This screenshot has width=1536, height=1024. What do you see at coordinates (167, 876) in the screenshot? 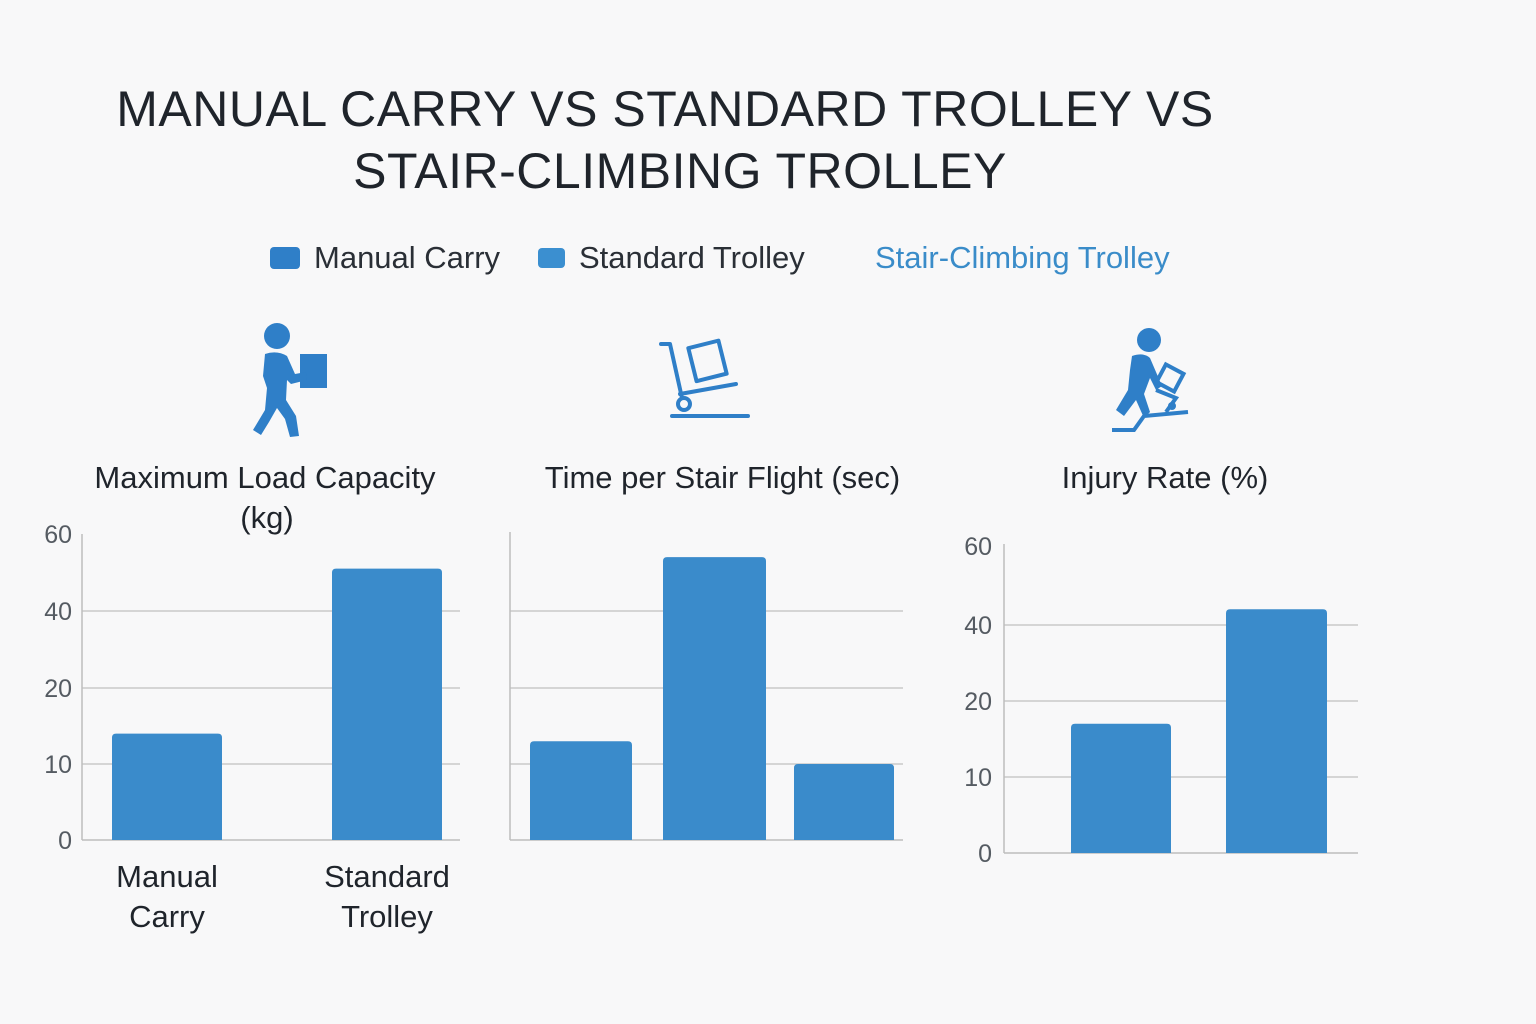
I see `panel-1-category-label: Manual` at bounding box center [167, 876].